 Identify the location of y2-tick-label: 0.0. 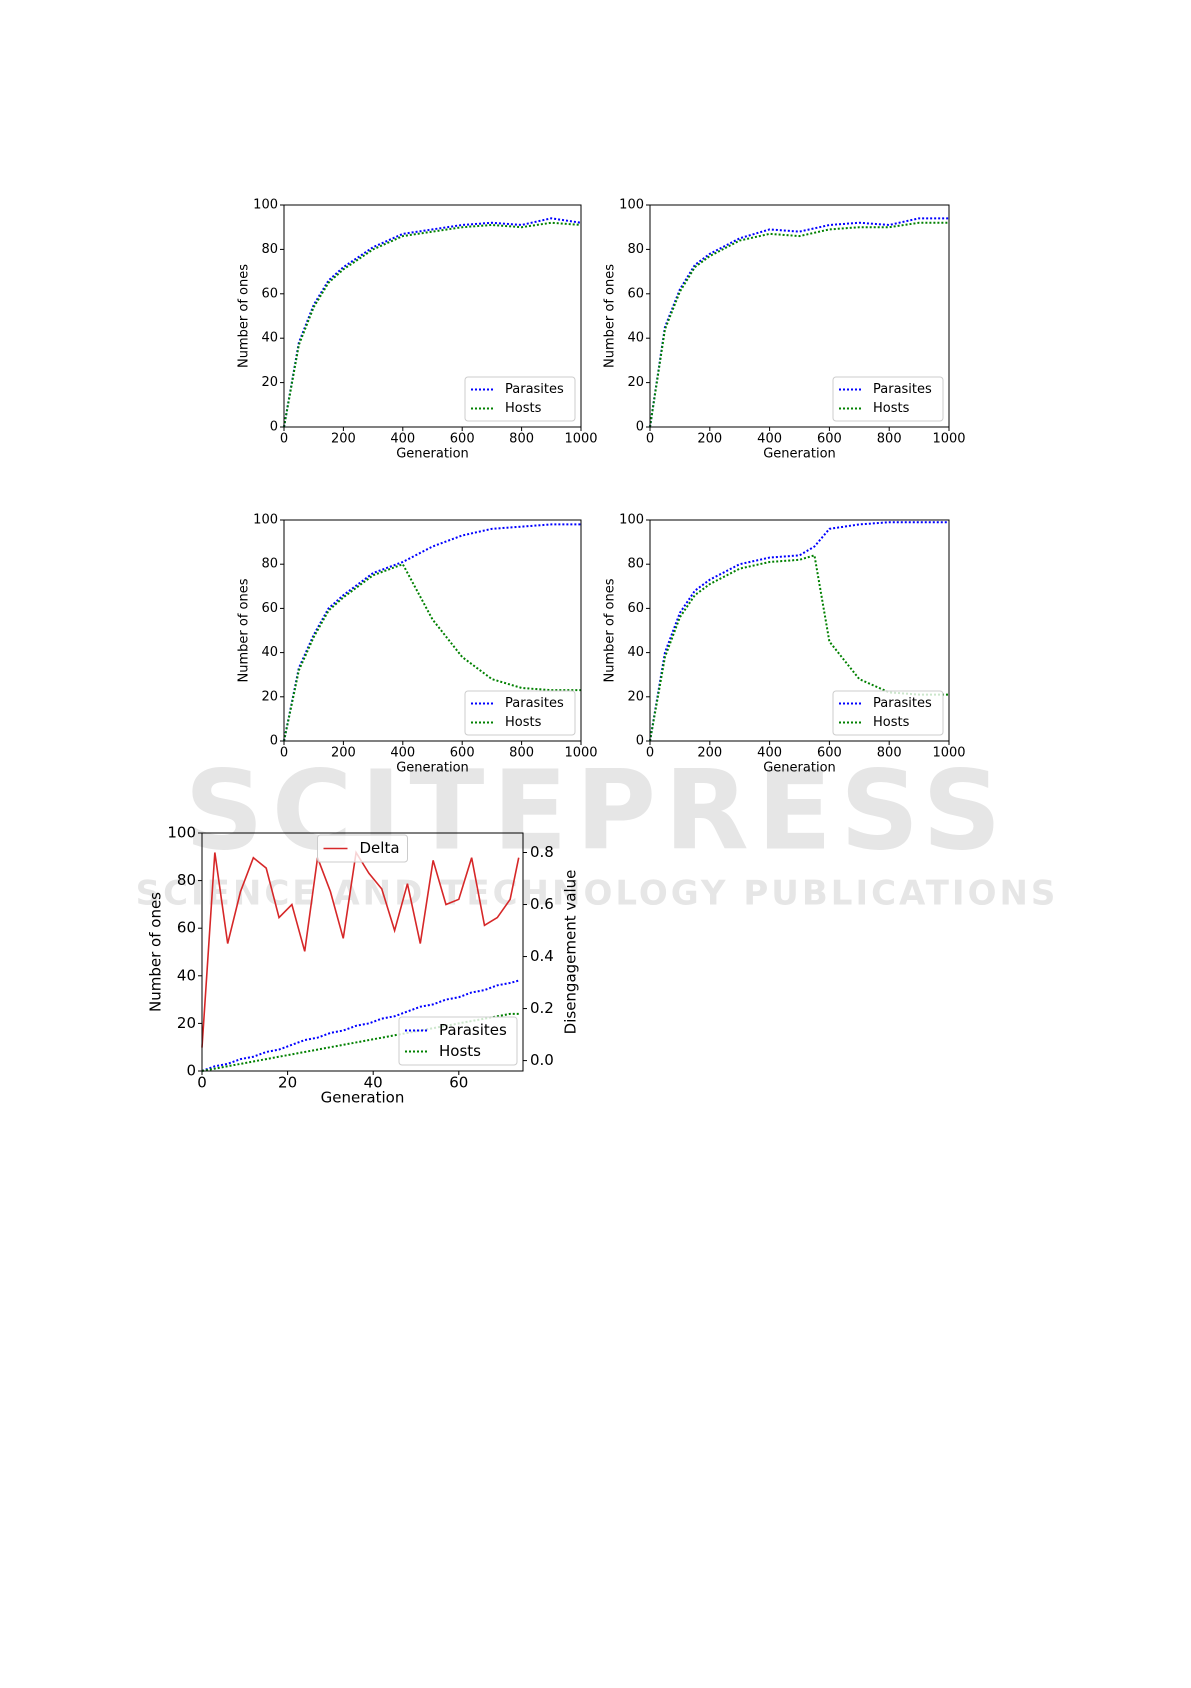
(542, 1060).